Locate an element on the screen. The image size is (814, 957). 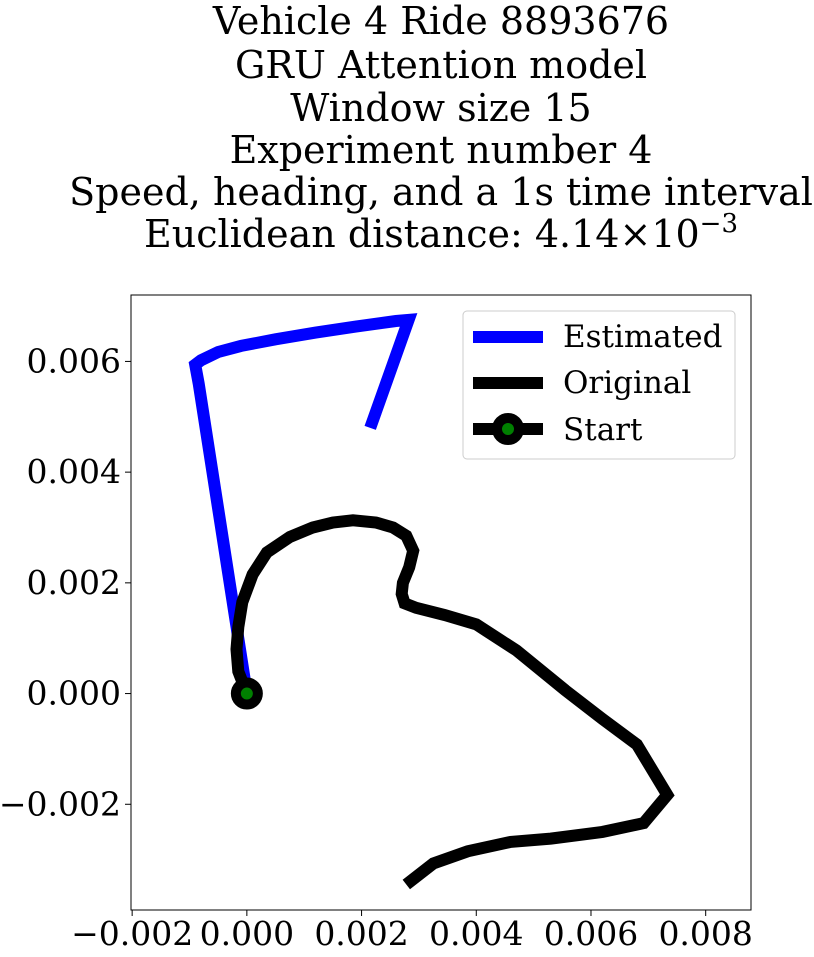
y-axis: −0.002 0.000 0.002 0.004 0.006 is located at coordinates (65, 582).